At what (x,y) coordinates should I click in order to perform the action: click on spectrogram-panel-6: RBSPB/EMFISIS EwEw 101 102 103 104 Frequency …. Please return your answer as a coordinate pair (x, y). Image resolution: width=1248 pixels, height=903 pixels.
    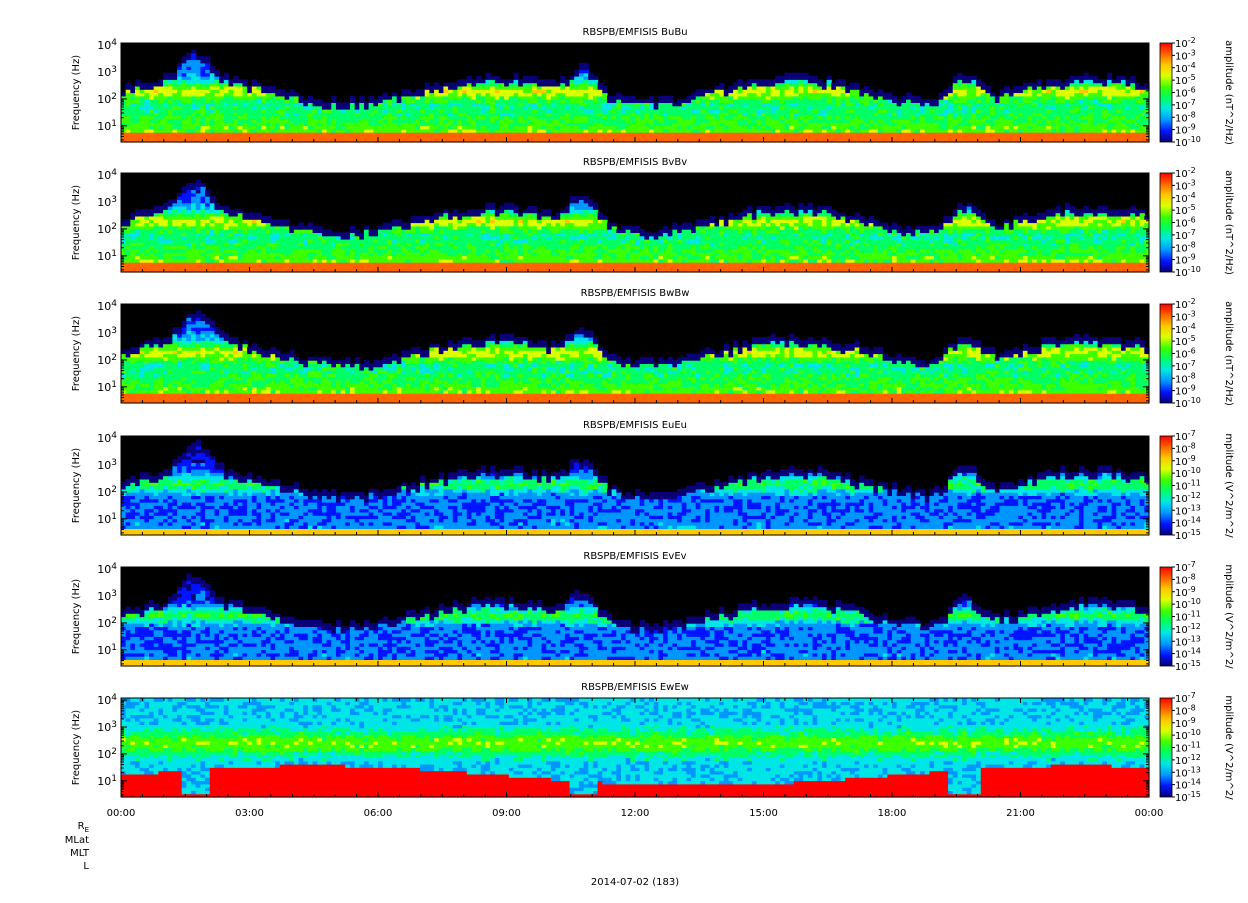
    Looking at the image, I should click on (652, 750).